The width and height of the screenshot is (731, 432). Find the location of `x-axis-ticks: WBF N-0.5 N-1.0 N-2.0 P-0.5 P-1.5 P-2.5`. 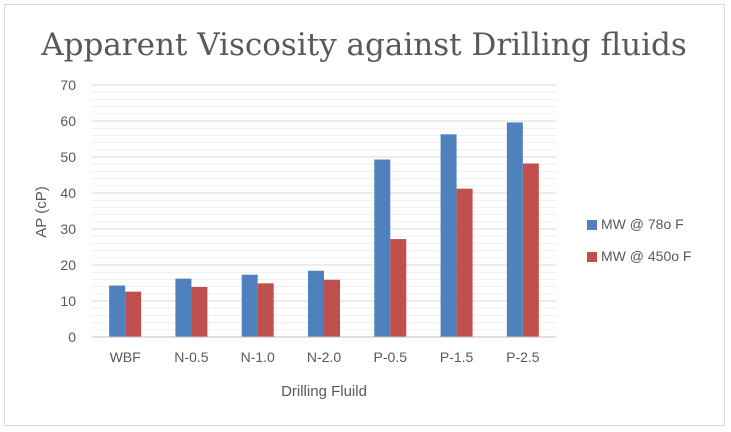

x-axis-ticks: WBF N-0.5 N-1.0 N-2.0 P-0.5 P-1.5 P-2.5 is located at coordinates (325, 357).